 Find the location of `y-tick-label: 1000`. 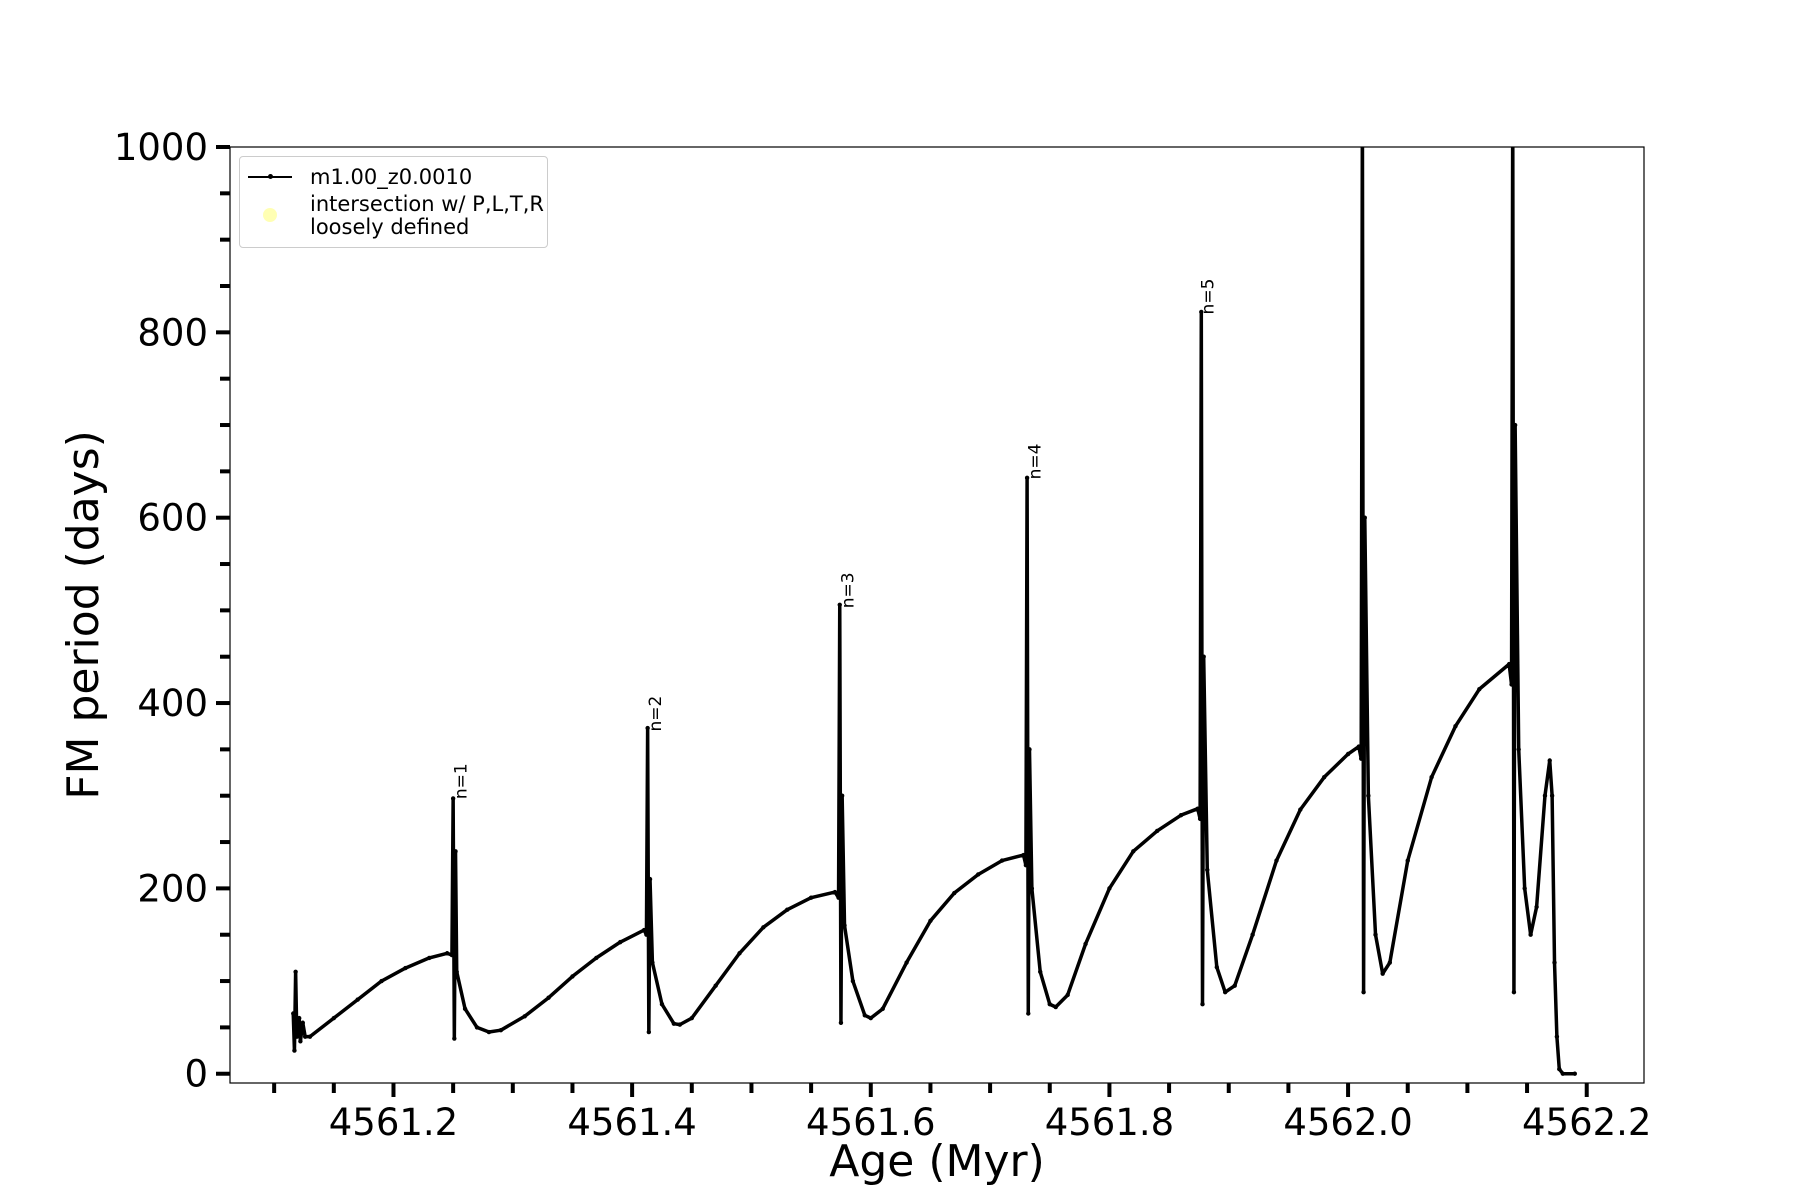

y-tick-label: 1000 is located at coordinates (161, 147).